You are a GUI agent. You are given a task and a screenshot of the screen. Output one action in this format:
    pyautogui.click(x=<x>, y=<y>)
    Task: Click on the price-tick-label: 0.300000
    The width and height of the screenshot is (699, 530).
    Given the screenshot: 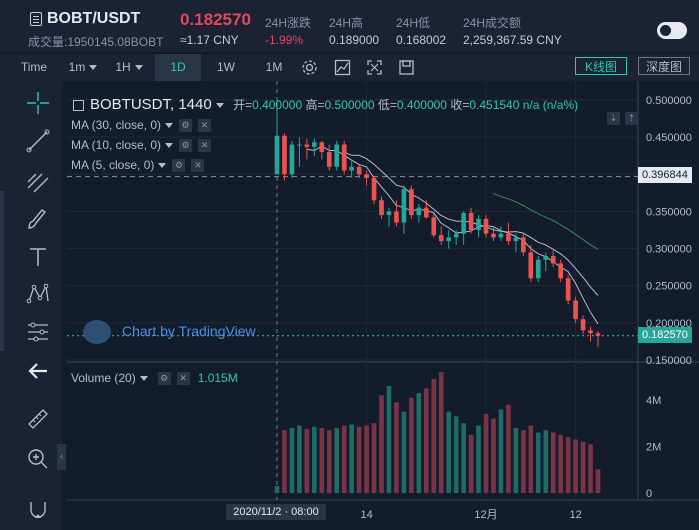 What is the action you would take?
    pyautogui.click(x=669, y=250)
    